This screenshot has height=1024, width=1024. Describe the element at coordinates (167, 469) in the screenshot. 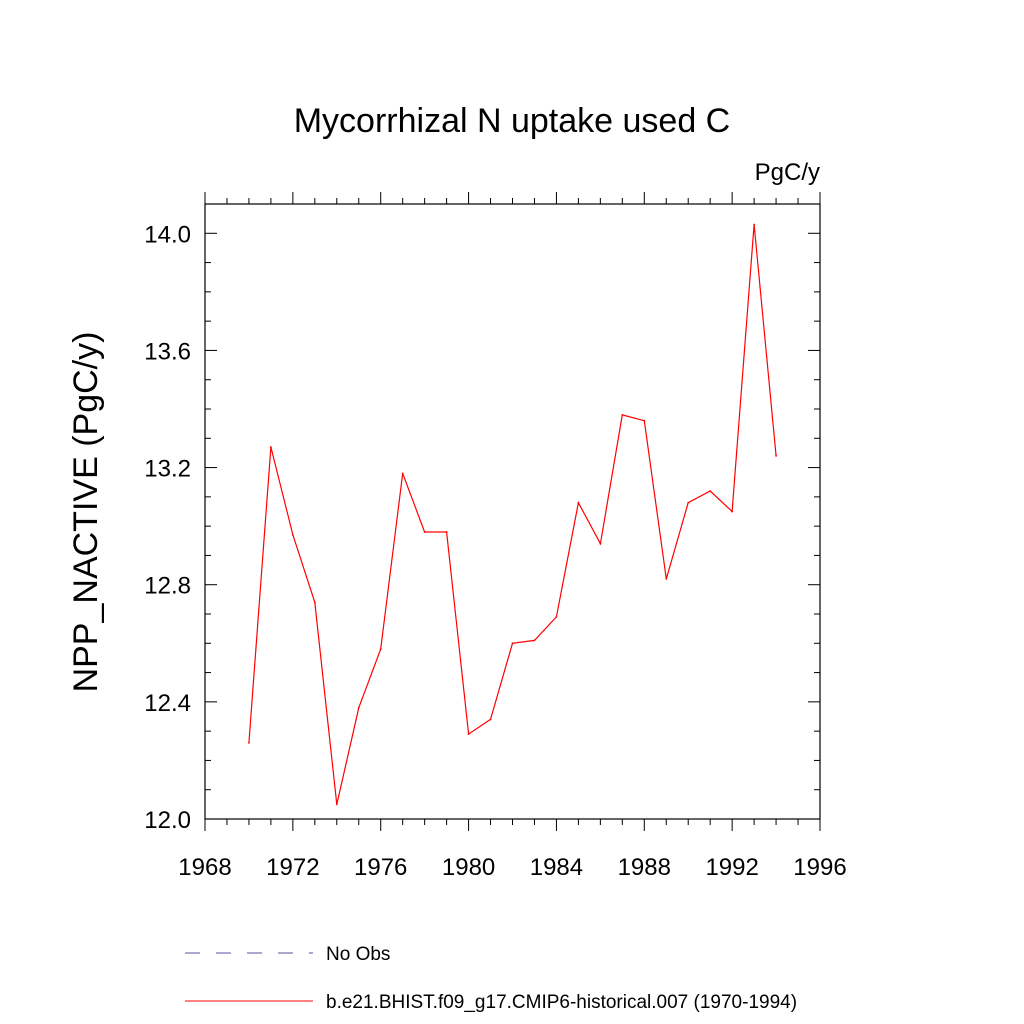

I see `y-tick-label: 13.2` at that location.